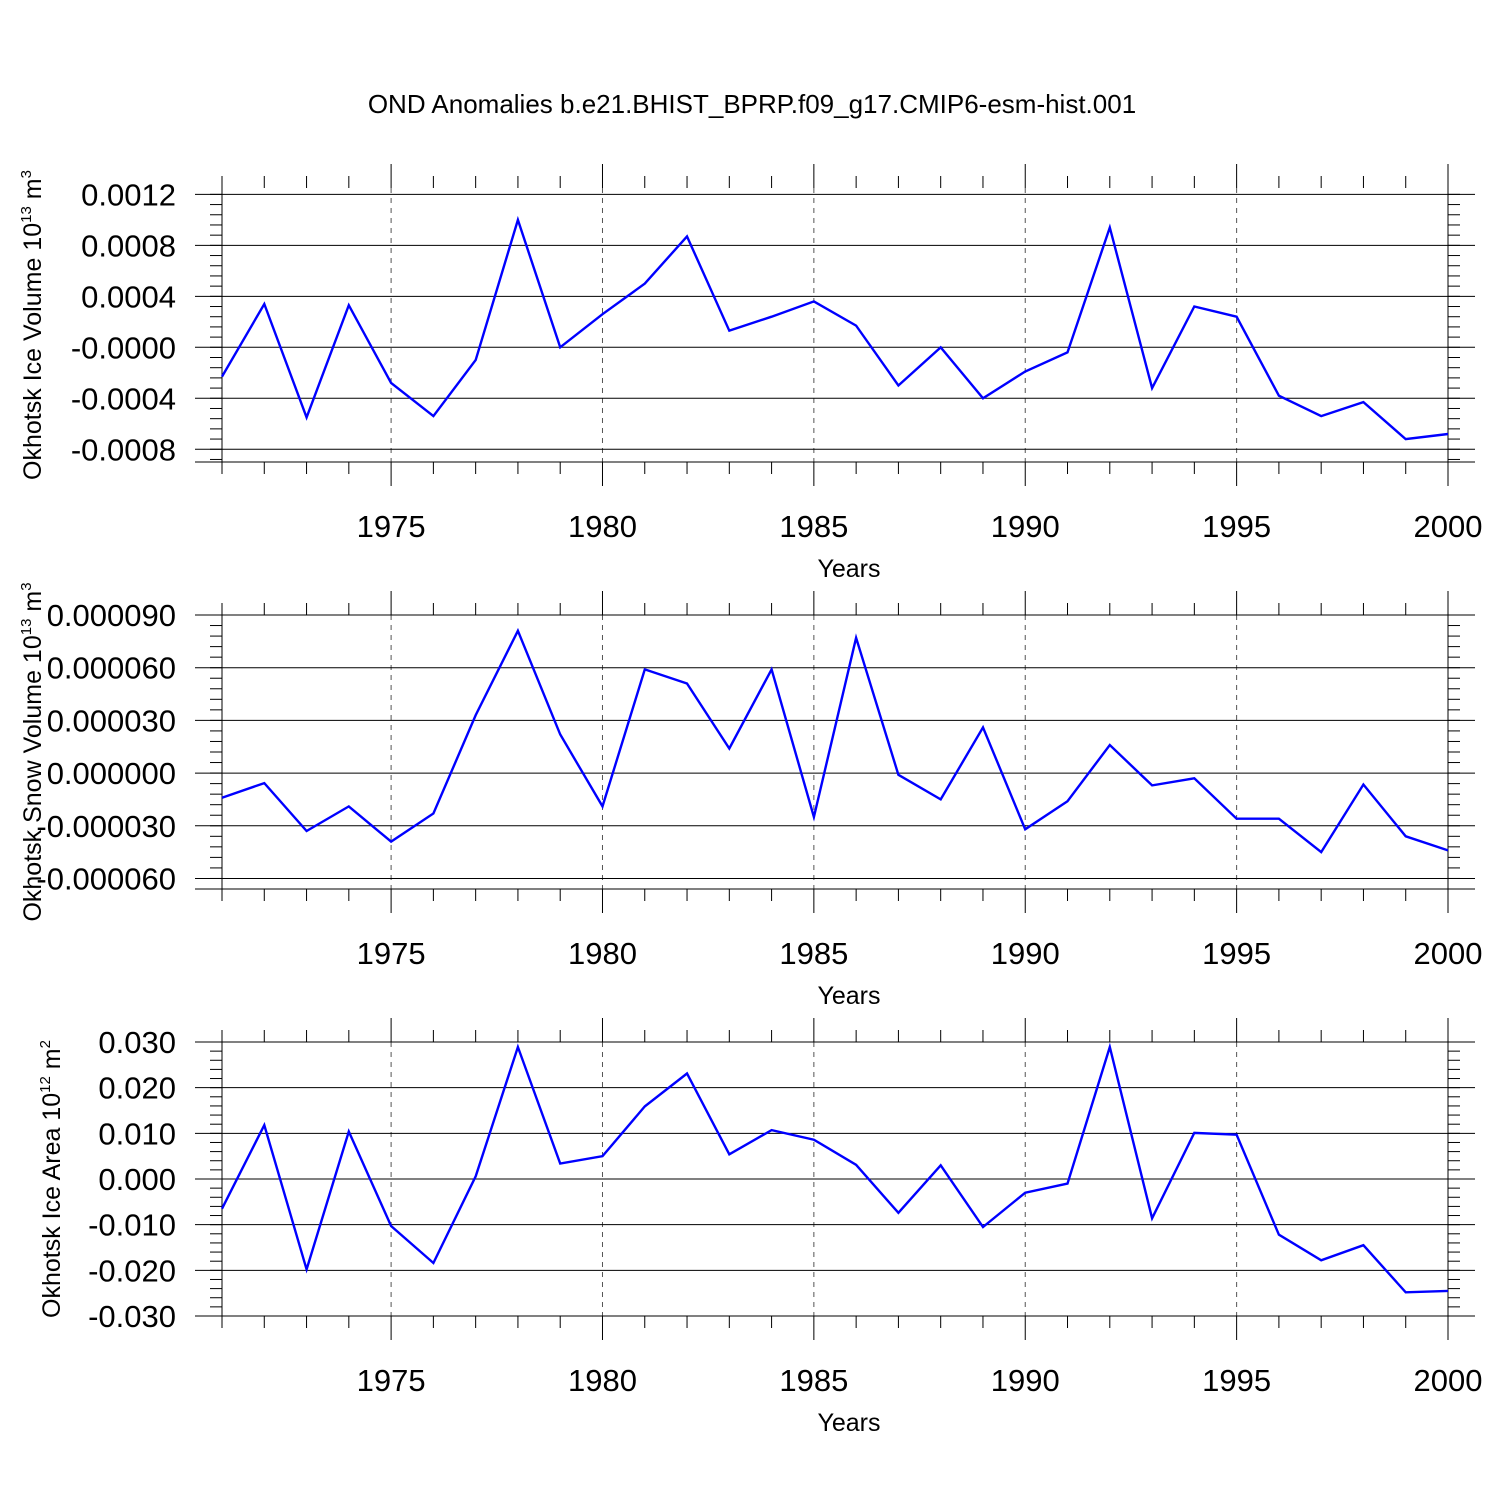 The width and height of the screenshot is (1500, 1500). Describe the element at coordinates (132, 1270) in the screenshot. I see `y-tick-label: -0.020` at that location.